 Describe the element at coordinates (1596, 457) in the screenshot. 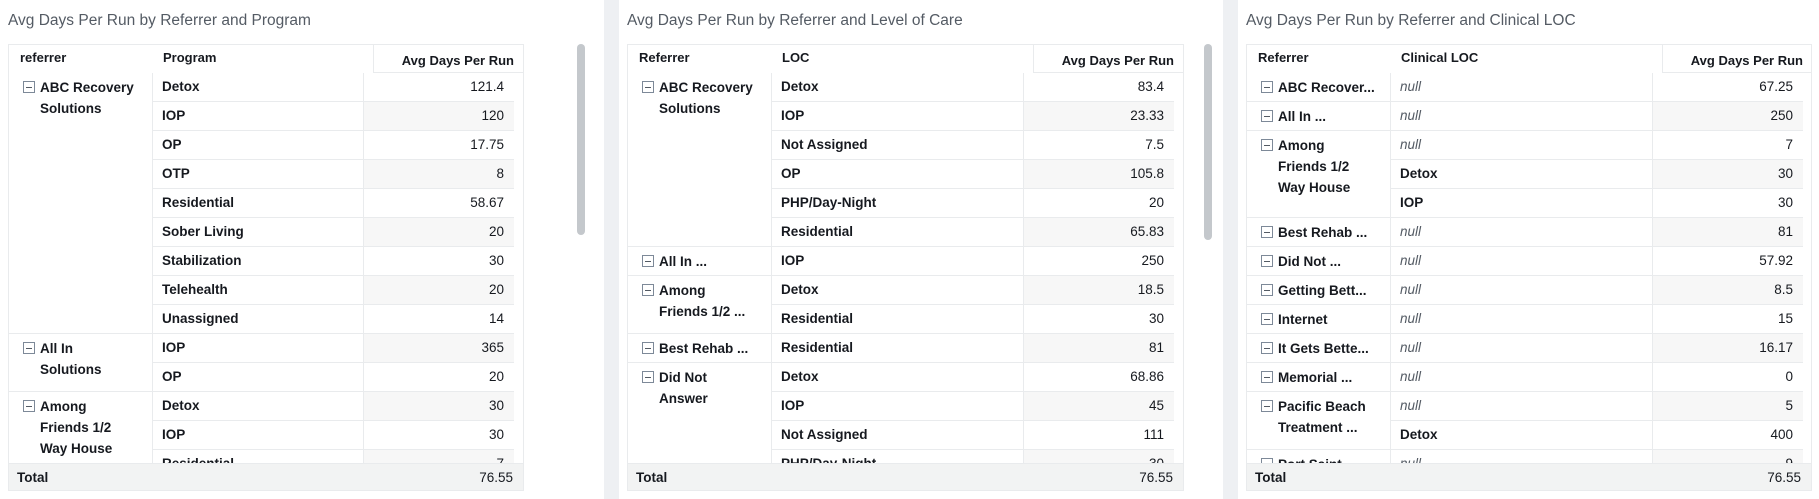

I see `table-row: null 9` at that location.